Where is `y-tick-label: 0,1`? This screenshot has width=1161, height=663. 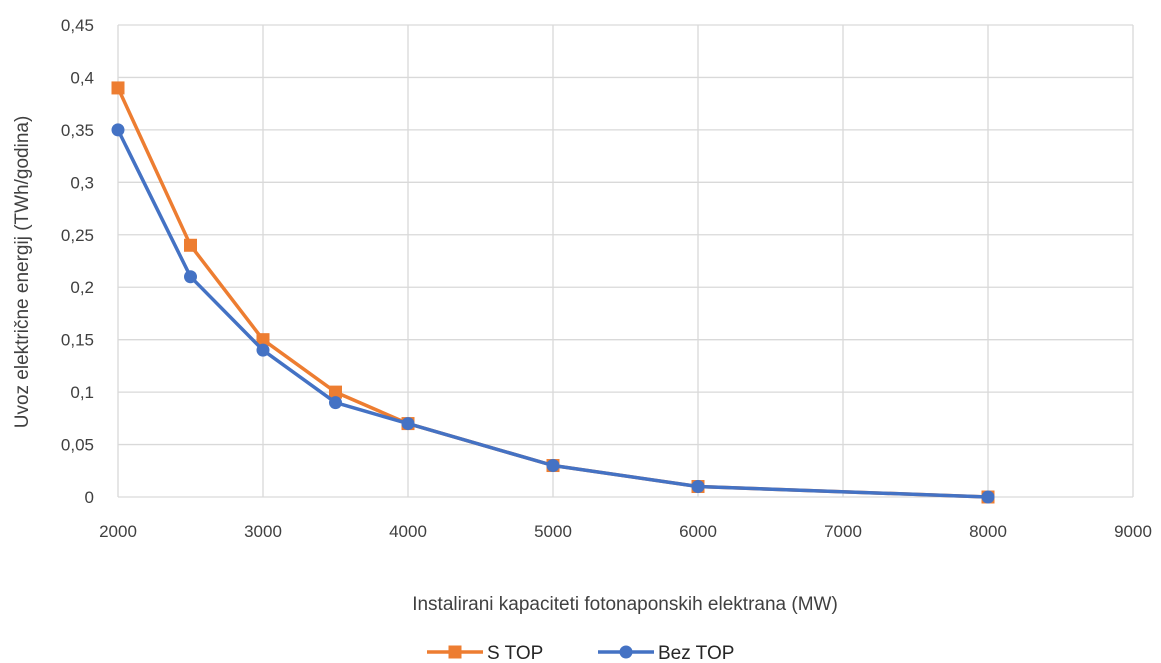
y-tick-label: 0,1 is located at coordinates (82, 392).